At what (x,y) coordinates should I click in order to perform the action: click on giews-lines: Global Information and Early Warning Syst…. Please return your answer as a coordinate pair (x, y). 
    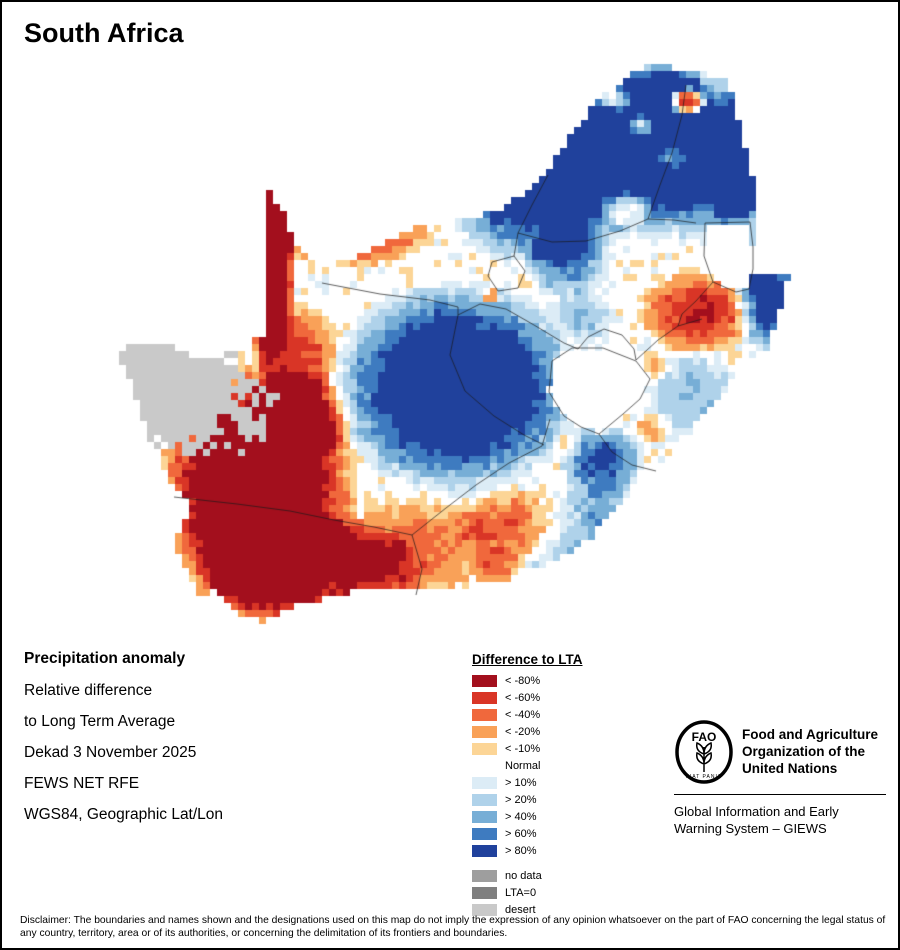
    Looking at the image, I should click on (780, 820).